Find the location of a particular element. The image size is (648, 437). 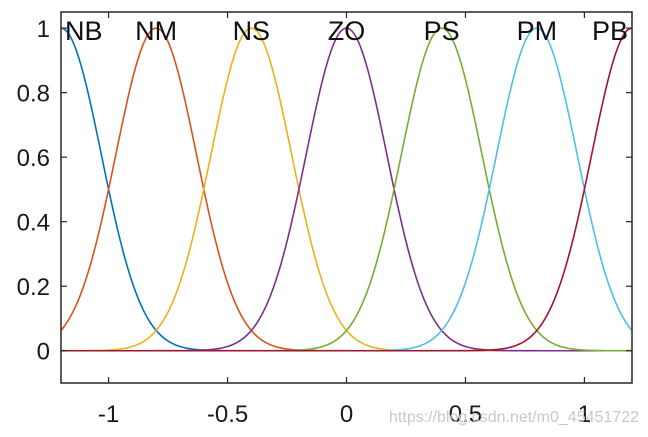

x-tick-label: 0 is located at coordinates (346, 414).